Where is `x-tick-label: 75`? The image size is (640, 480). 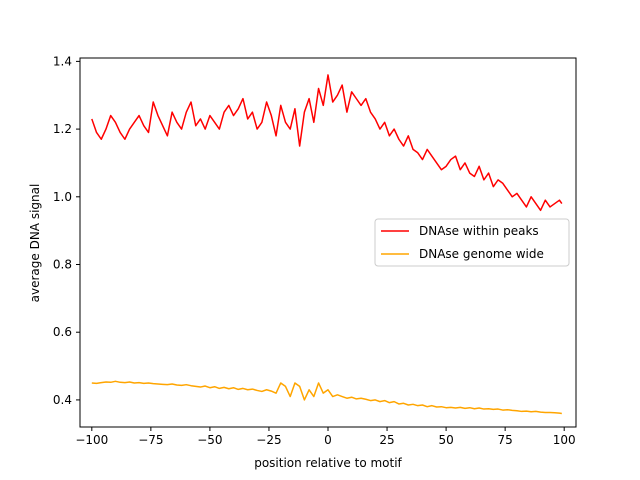 x-tick-label: 75 is located at coordinates (505, 440).